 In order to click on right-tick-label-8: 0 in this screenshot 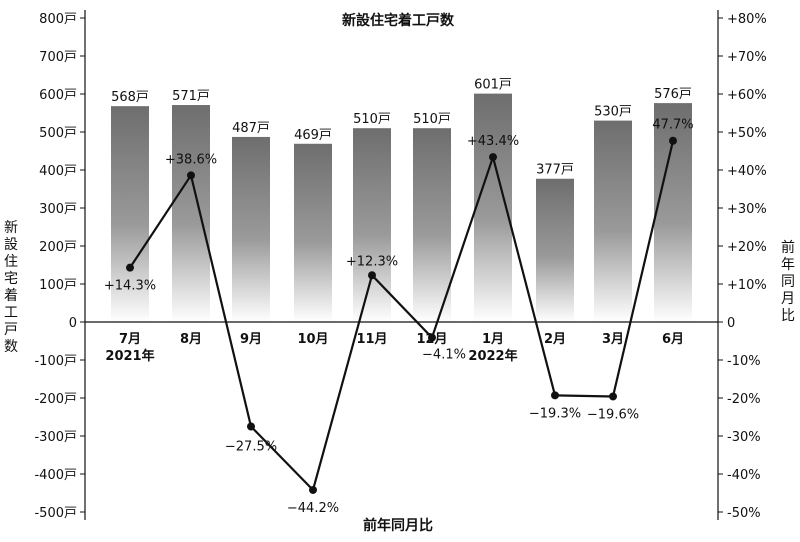, I will do `click(731, 323)`.